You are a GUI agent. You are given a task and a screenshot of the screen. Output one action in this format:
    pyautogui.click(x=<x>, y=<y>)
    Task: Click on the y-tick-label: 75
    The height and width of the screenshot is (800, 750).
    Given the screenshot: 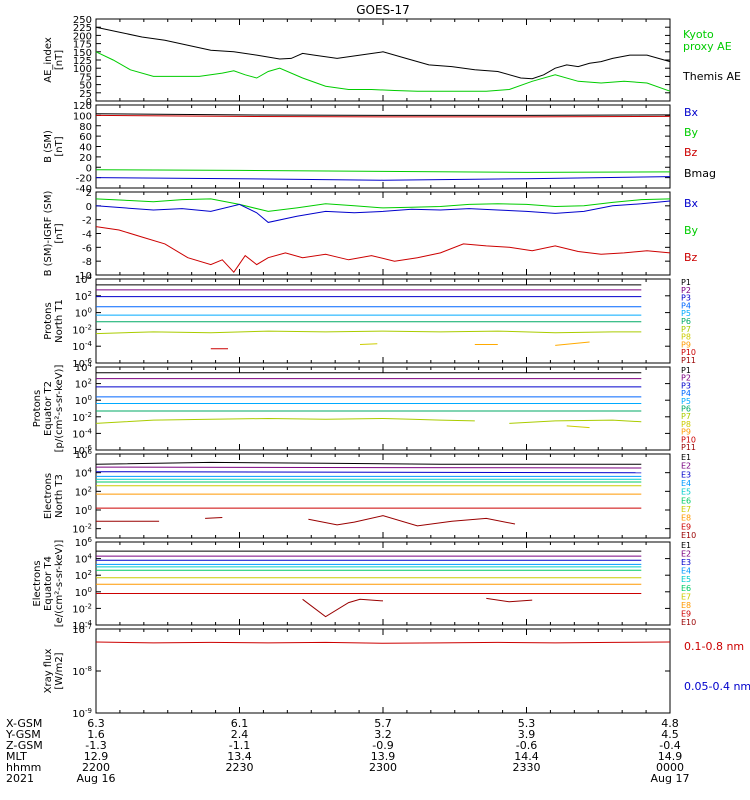 What is the action you would take?
    pyautogui.click(x=85, y=77)
    